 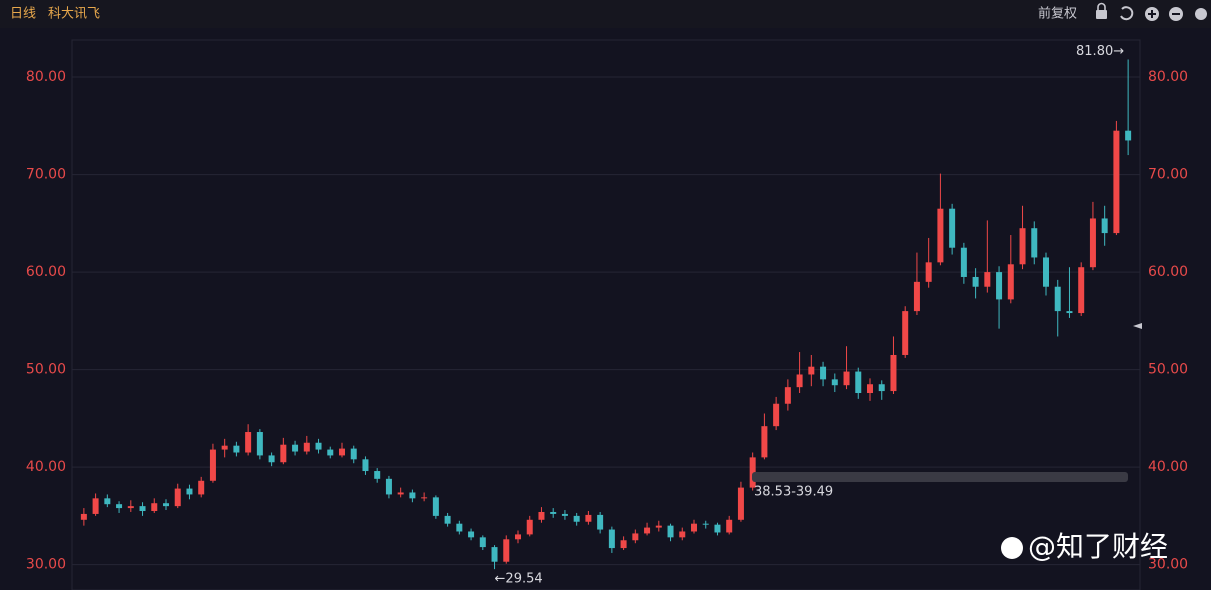 What do you see at coordinates (519, 579) in the screenshot?
I see `low-label: ←29.54` at bounding box center [519, 579].